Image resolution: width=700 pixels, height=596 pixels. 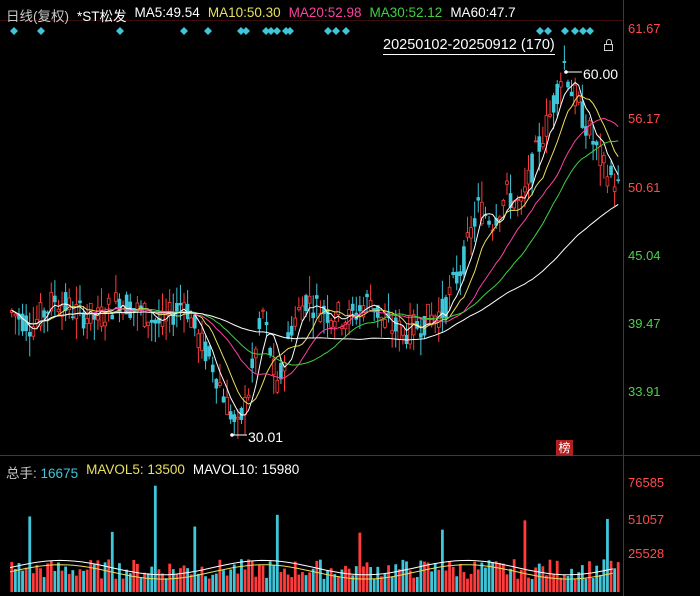 I want to click on ranking-badge: 榜, so click(x=564, y=448).